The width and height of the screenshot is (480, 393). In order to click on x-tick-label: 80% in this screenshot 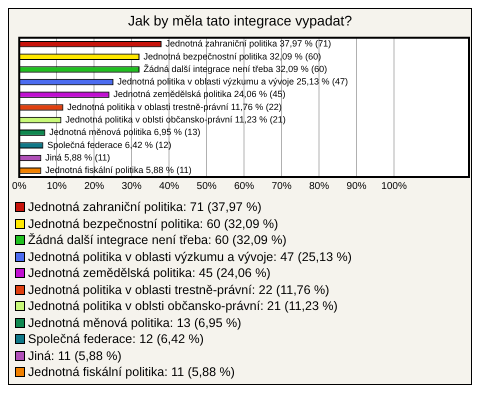, I will do `click(319, 186)`.